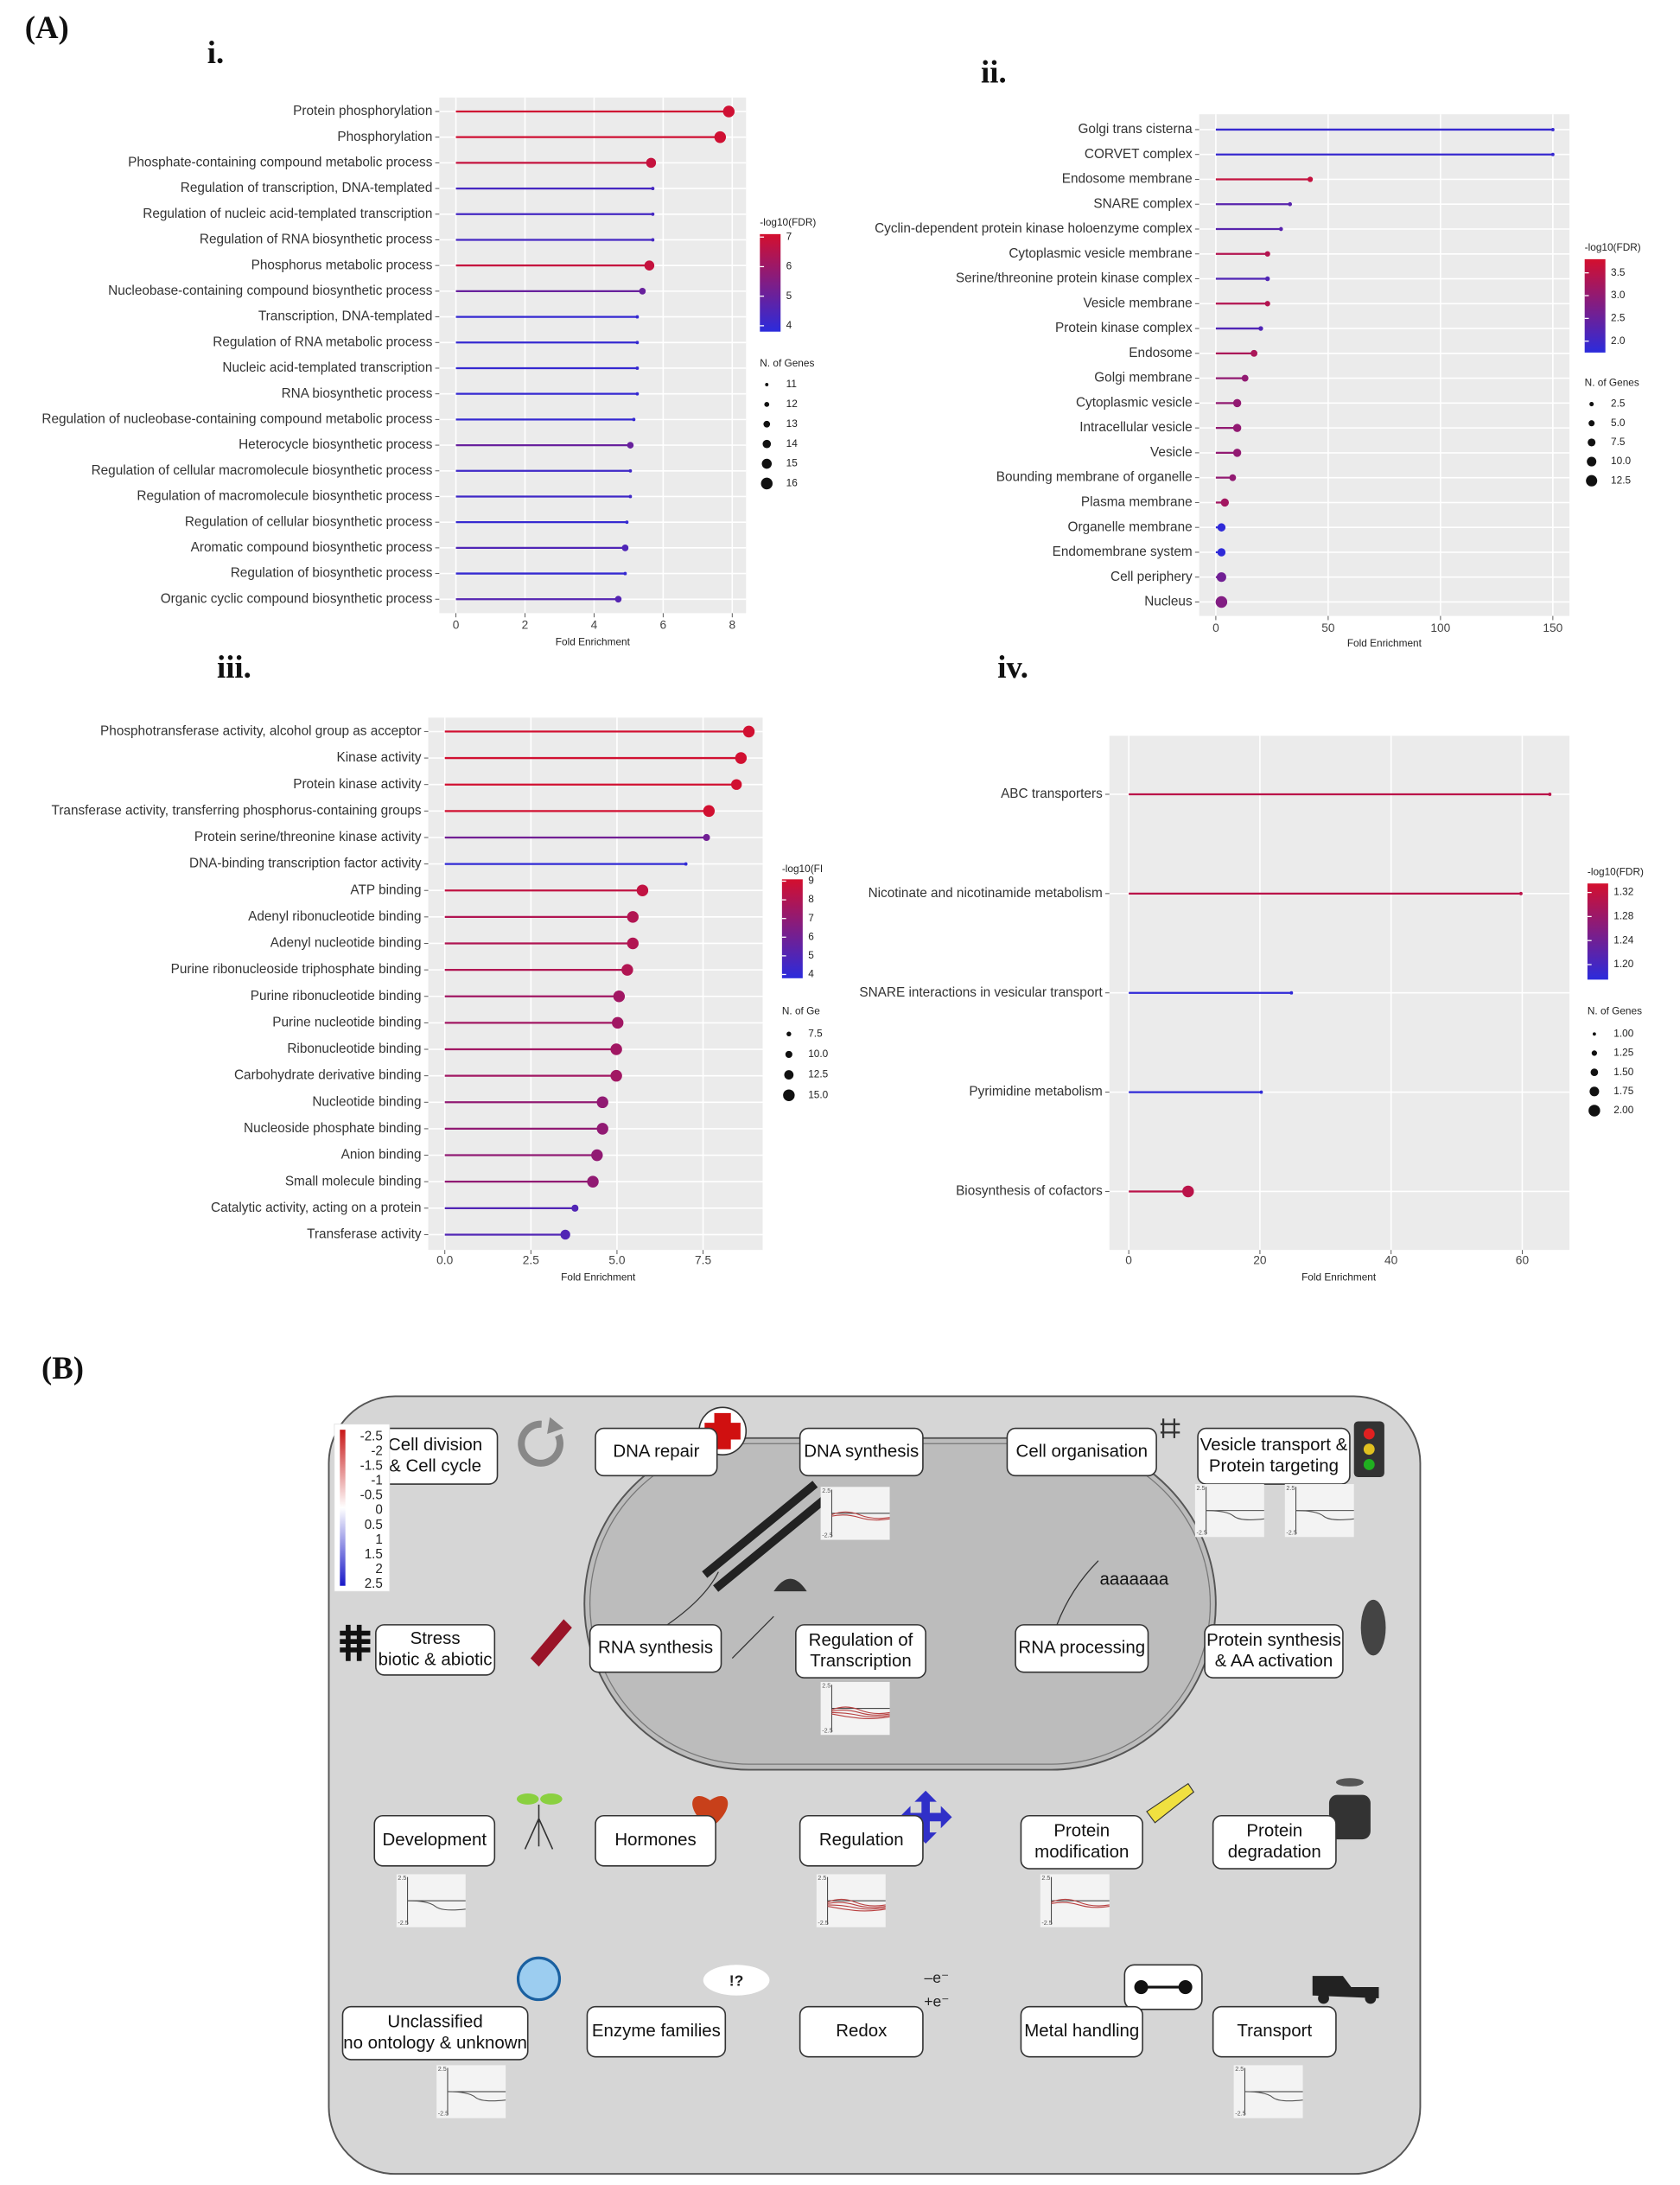 Image resolution: width=1680 pixels, height=2185 pixels. I want to click on category-label: Intracellular vesicle, so click(1135, 427).